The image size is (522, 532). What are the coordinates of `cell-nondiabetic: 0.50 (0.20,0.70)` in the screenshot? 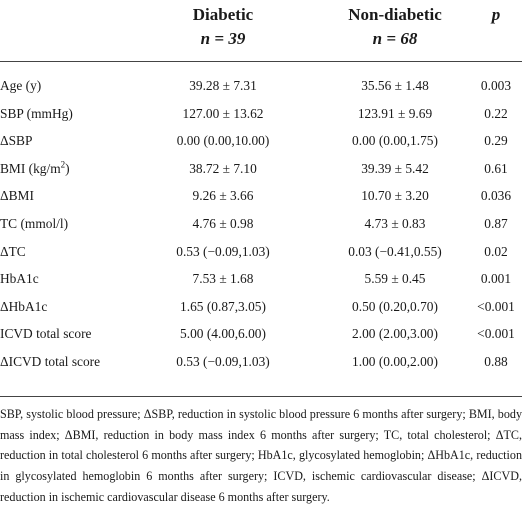 It's located at (395, 306).